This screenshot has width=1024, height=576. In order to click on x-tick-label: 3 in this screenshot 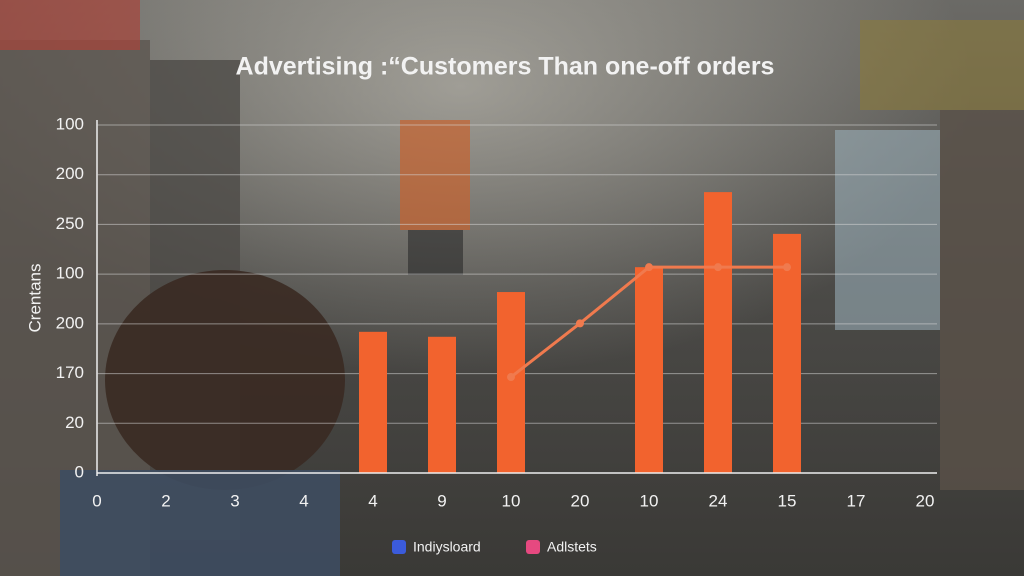, I will do `click(234, 500)`.